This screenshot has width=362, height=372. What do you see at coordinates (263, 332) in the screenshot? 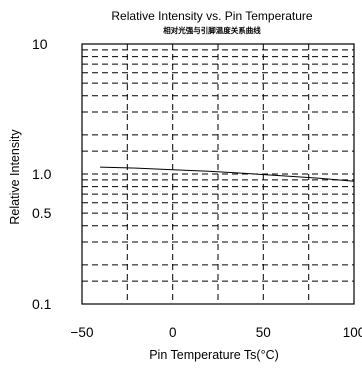
I see `x-tick-label: 50` at bounding box center [263, 332].